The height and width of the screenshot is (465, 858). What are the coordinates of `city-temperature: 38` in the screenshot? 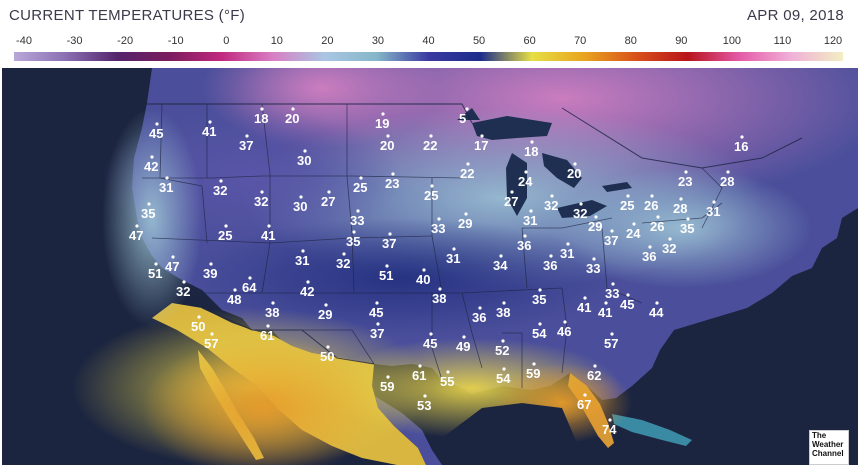 It's located at (272, 310).